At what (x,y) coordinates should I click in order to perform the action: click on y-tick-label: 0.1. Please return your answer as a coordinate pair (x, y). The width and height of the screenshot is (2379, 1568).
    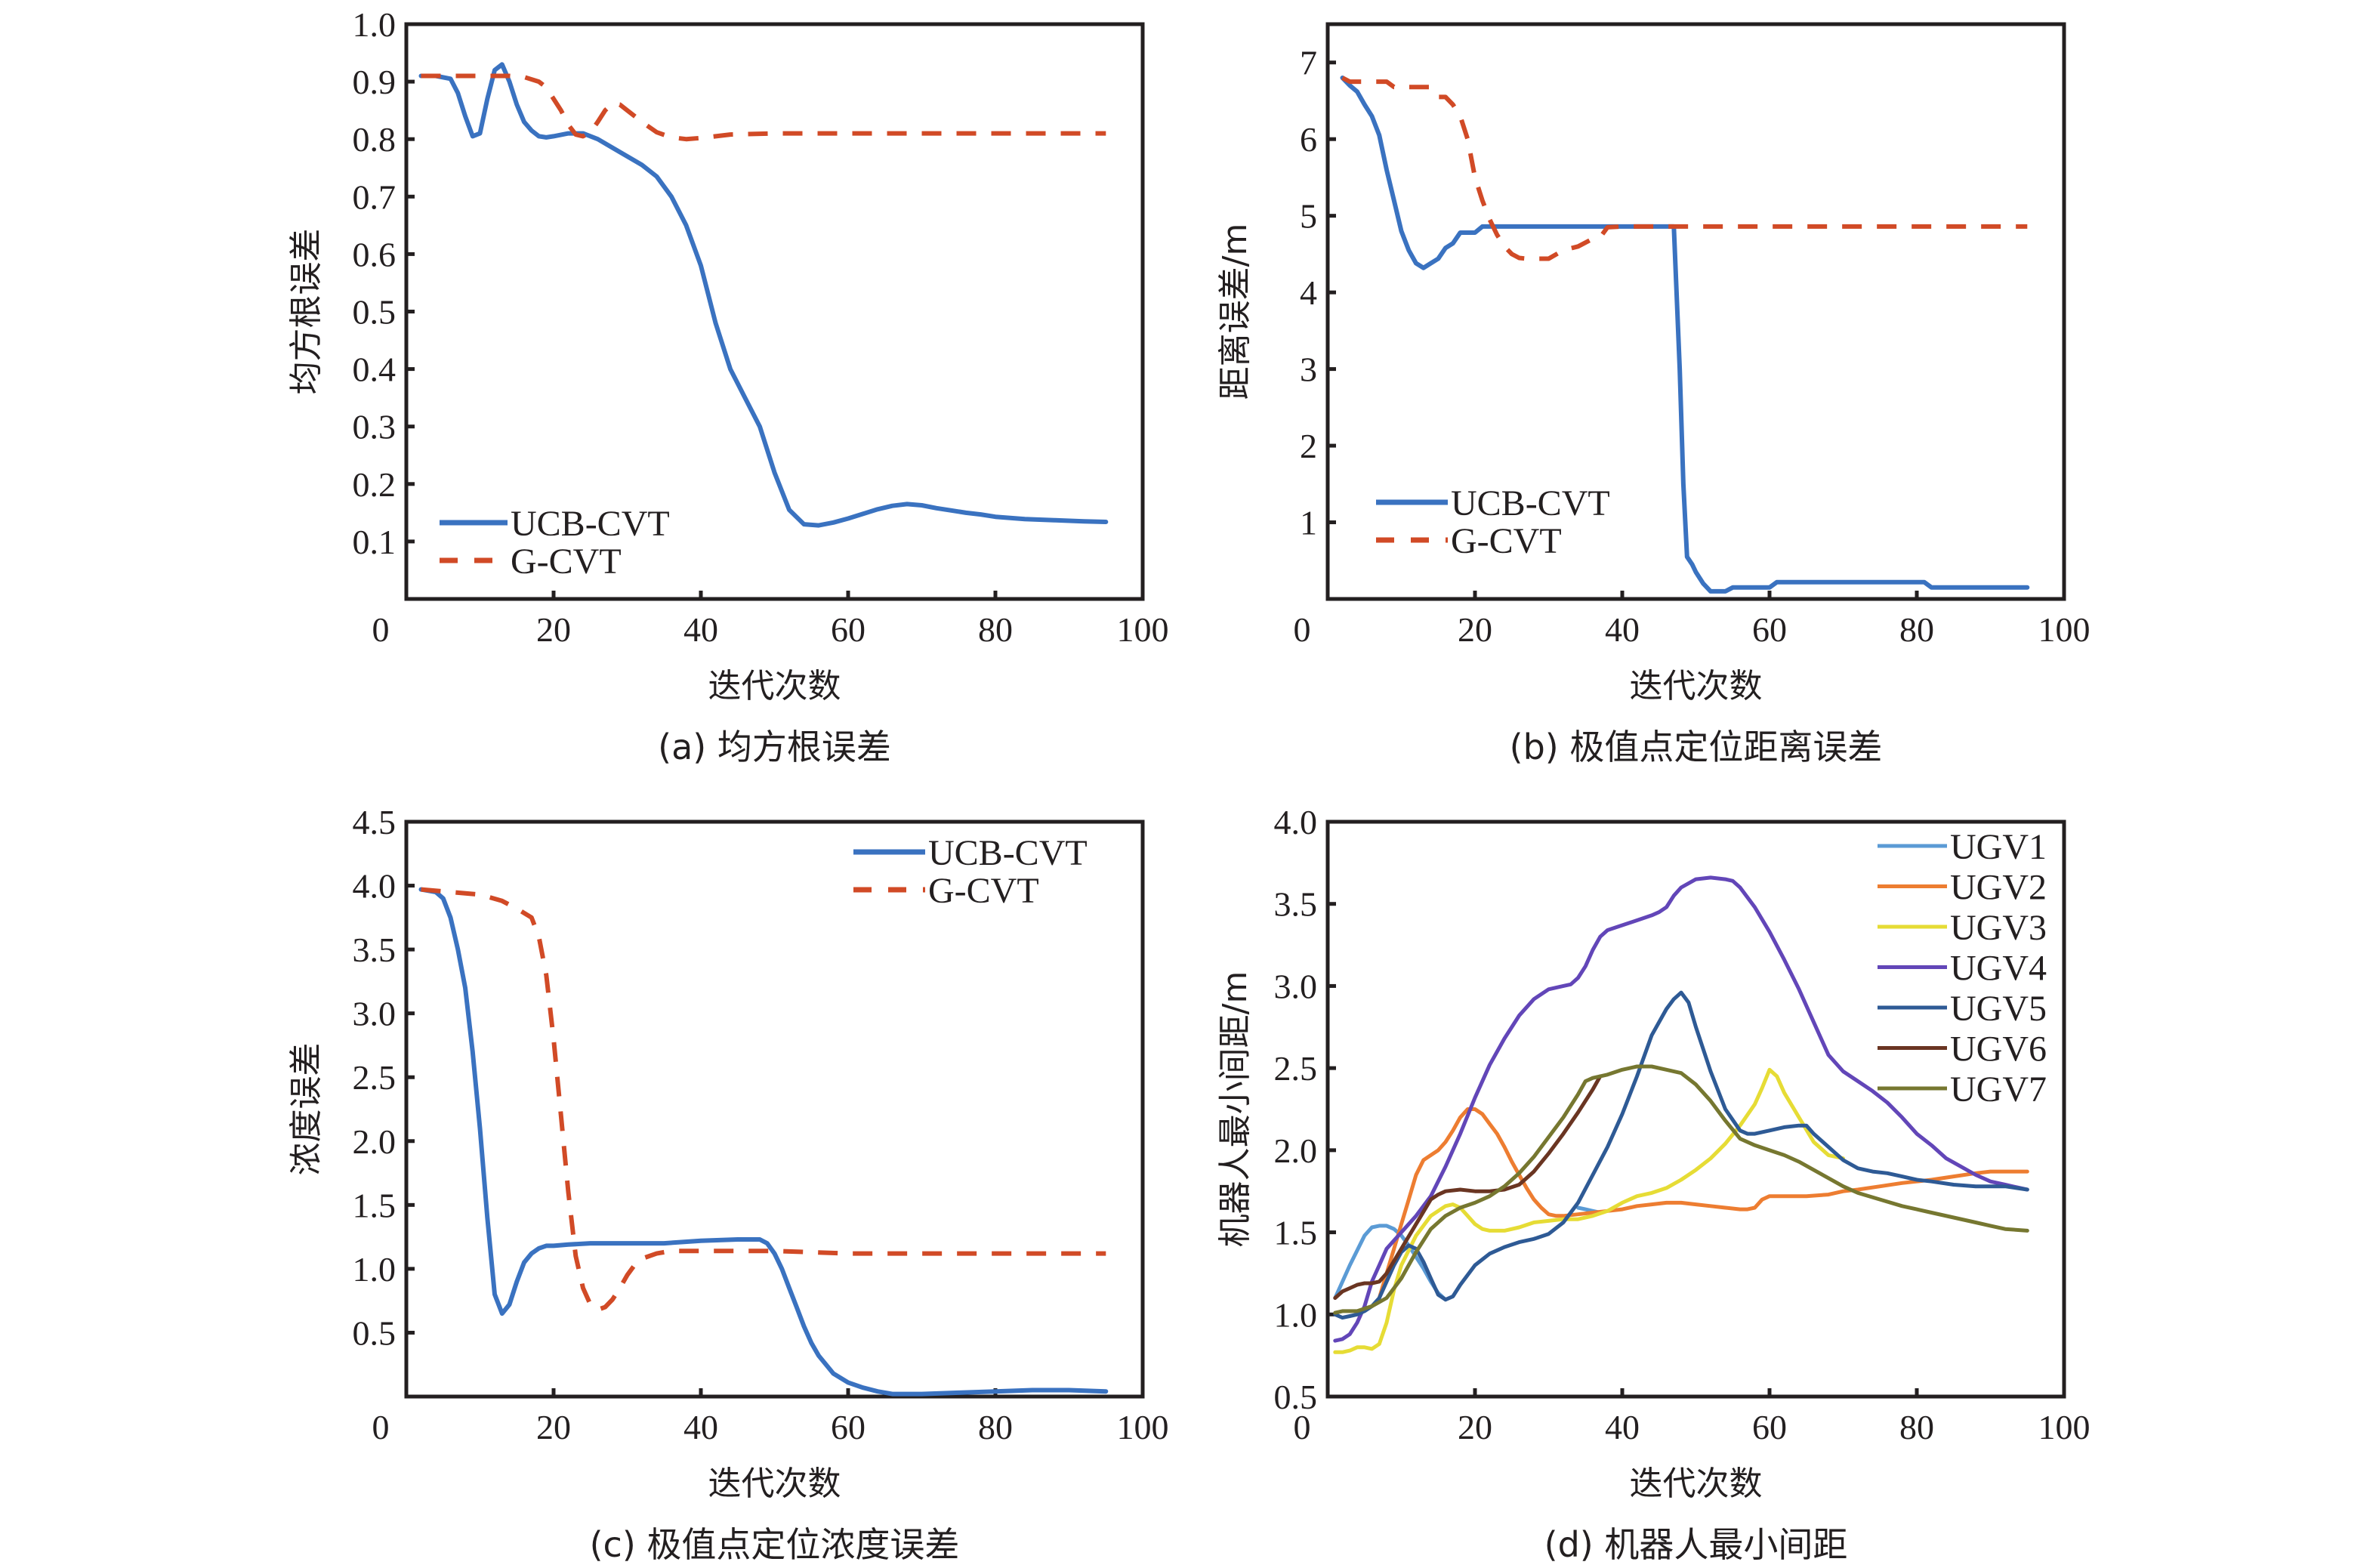
    Looking at the image, I should click on (374, 542).